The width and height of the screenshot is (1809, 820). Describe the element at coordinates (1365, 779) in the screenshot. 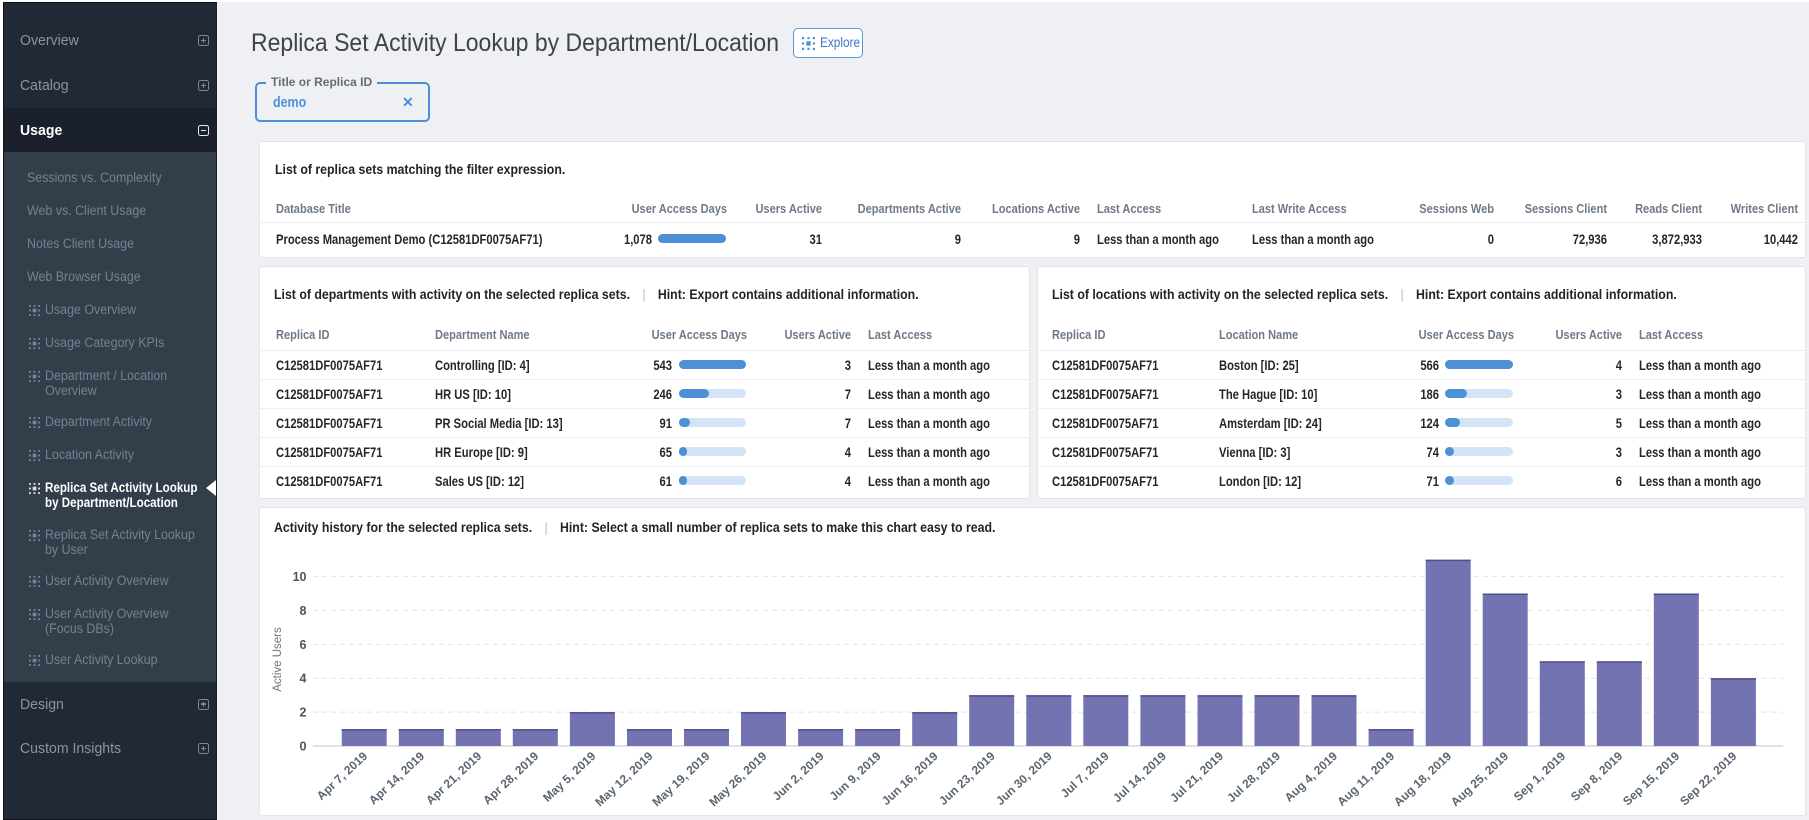

I see `svg-text: Aug 11, 2019` at that location.